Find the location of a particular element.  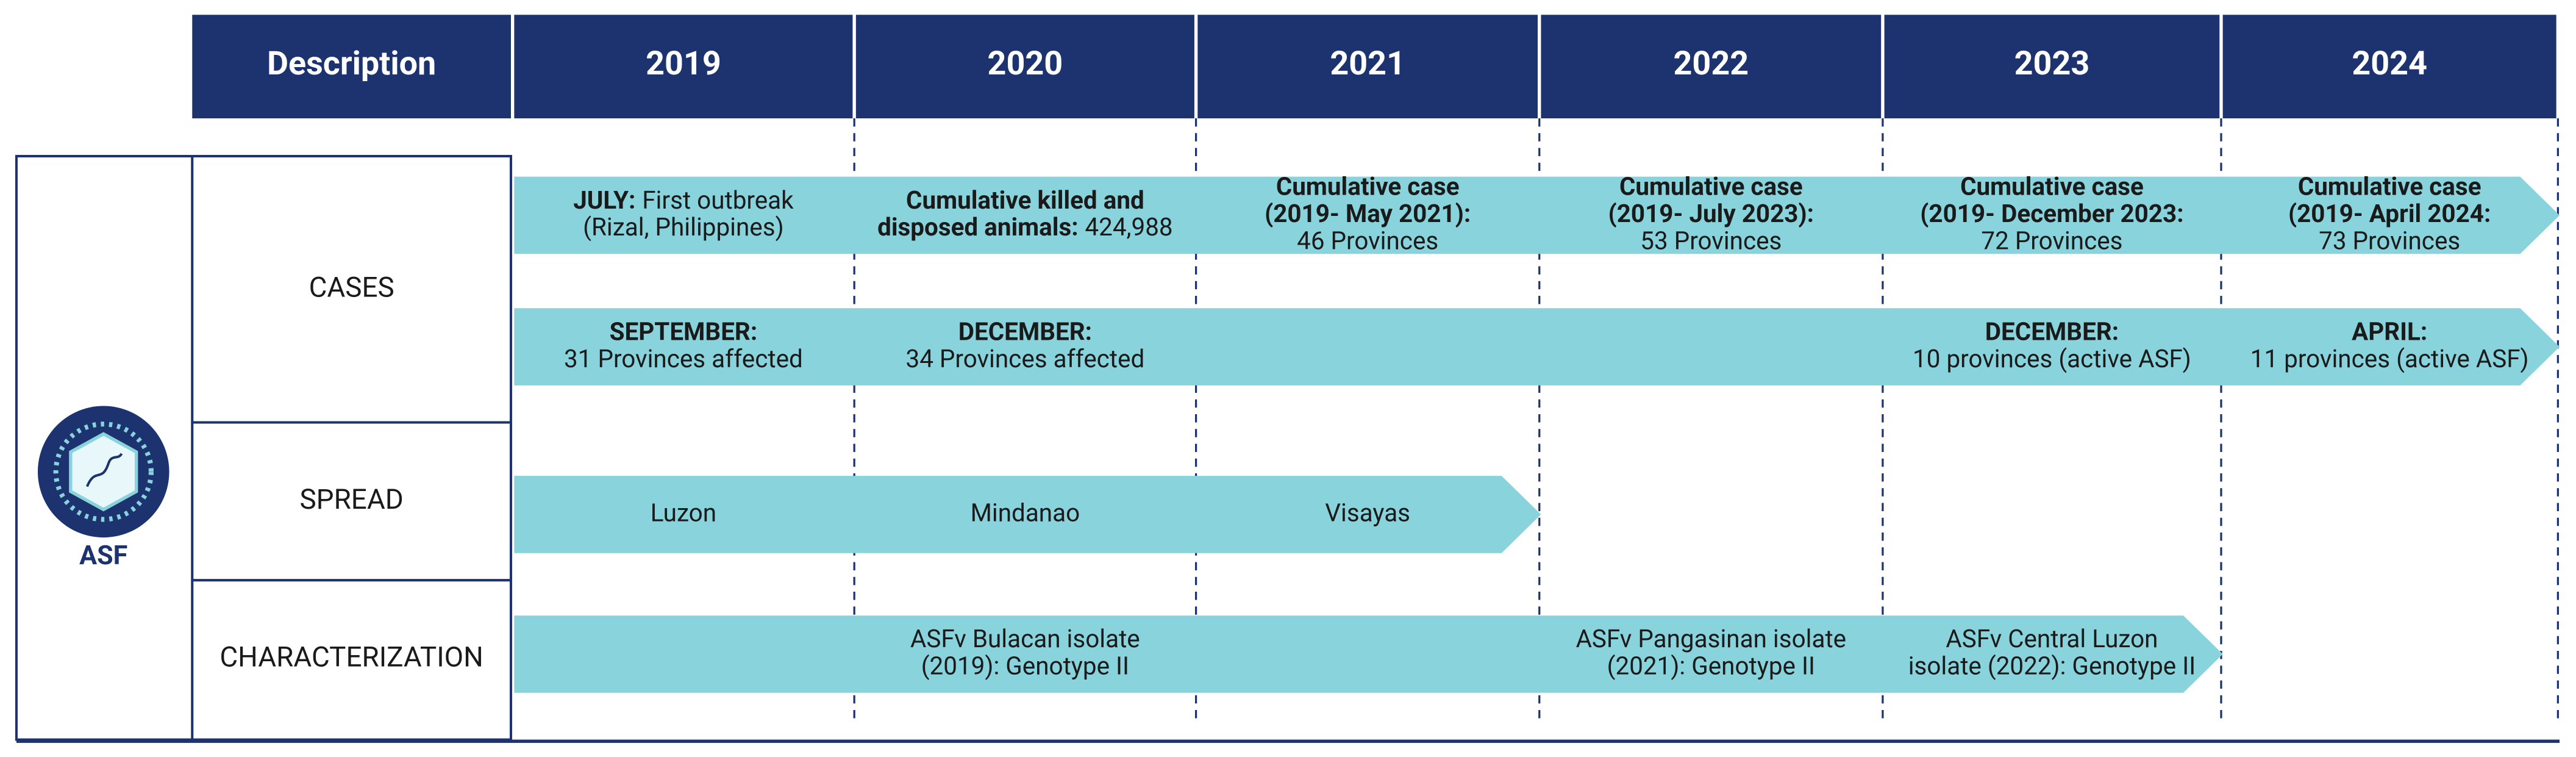

entry-line: 72 Provinces is located at coordinates (2051, 240).